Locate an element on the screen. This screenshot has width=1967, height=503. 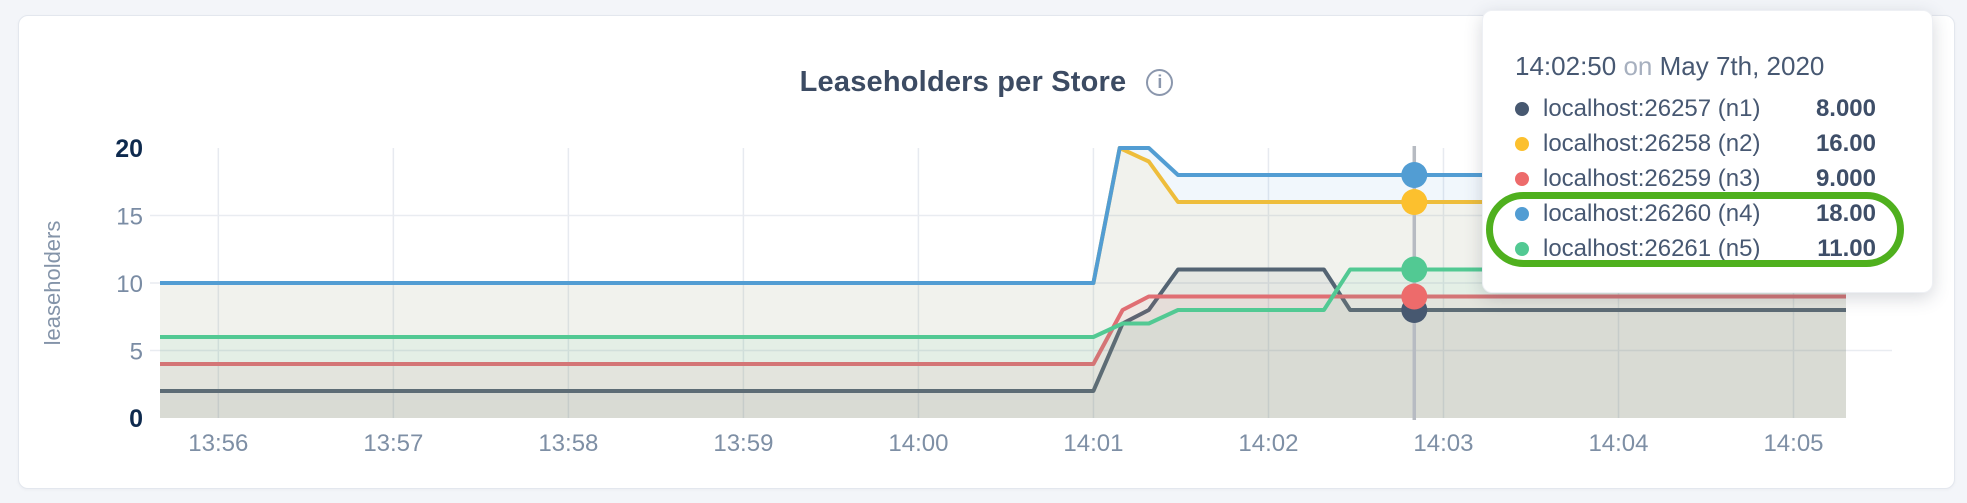
tooltip-series-label: localhost:26261 (n5) is located at coordinates (1652, 248).